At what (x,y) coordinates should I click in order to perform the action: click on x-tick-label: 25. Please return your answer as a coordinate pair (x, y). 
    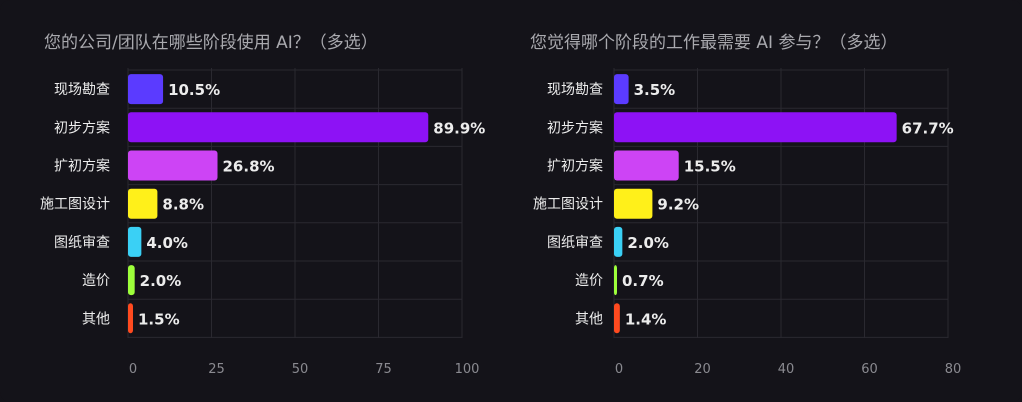
    Looking at the image, I should click on (216, 369).